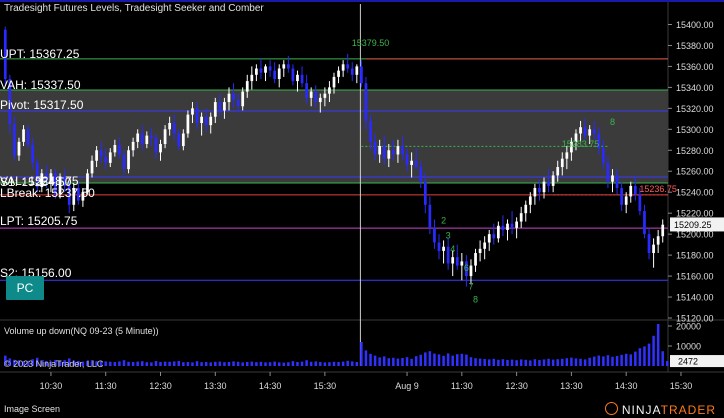  Describe the element at coordinates (571, 386) in the screenshot. I see `time-tick-label: 13:30` at that location.